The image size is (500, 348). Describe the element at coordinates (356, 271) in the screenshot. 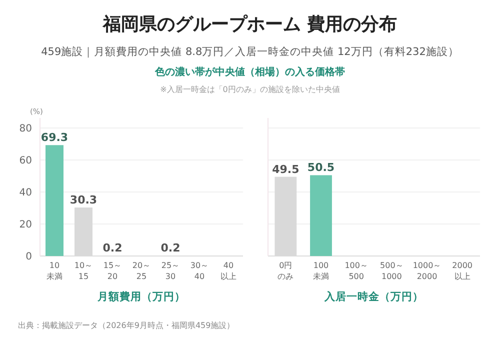

I see `x-tick-label: 100～500` at that location.